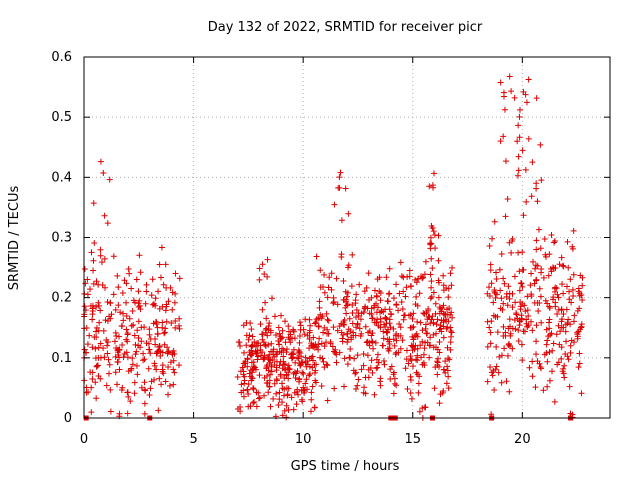 The image size is (640, 480). Describe the element at coordinates (305, 439) in the screenshot. I see `x-tick-labels: 0 5 10 15 20` at that location.